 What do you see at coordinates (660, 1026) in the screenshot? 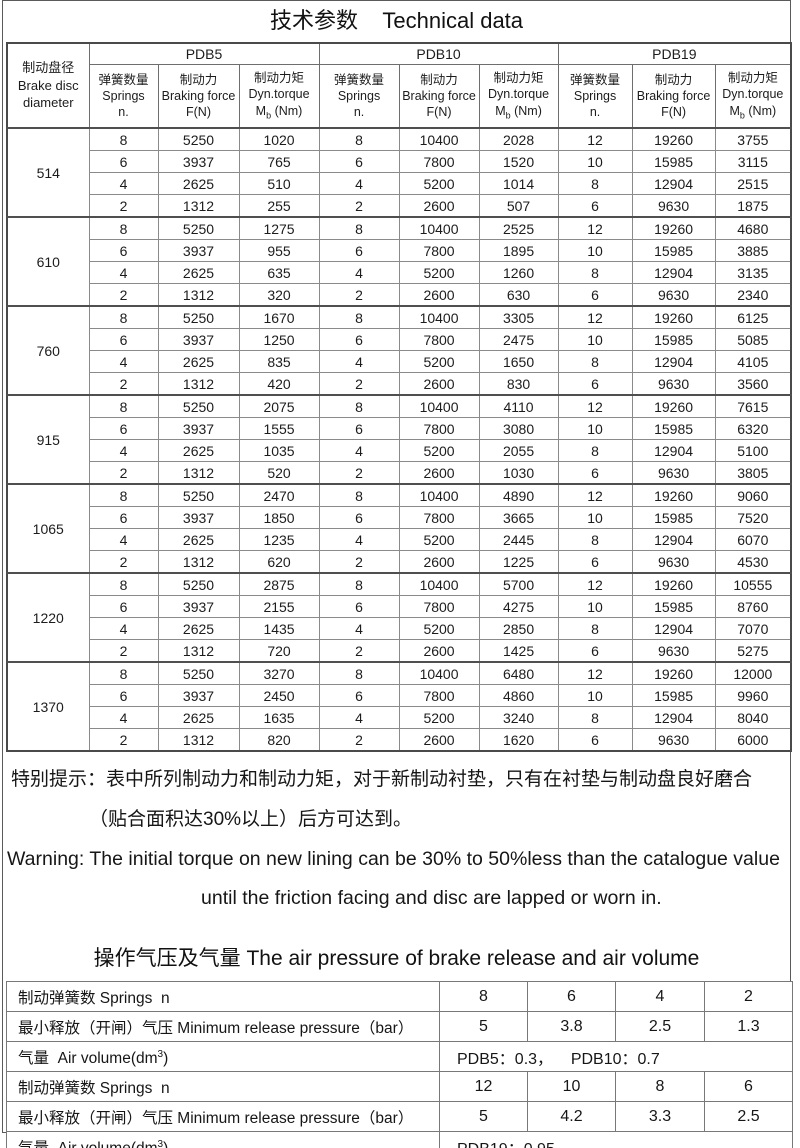
I see `value-cell: 2.5` at bounding box center [660, 1026].